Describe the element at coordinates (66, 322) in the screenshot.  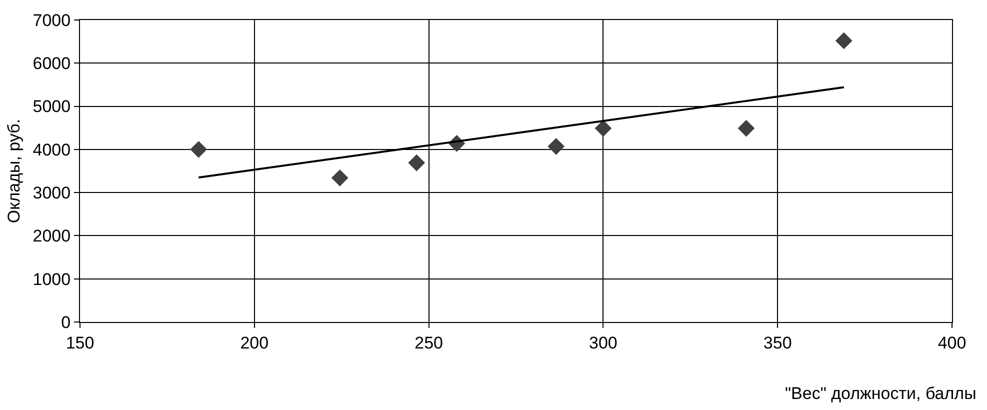
I see `y-tick-label: 0` at that location.